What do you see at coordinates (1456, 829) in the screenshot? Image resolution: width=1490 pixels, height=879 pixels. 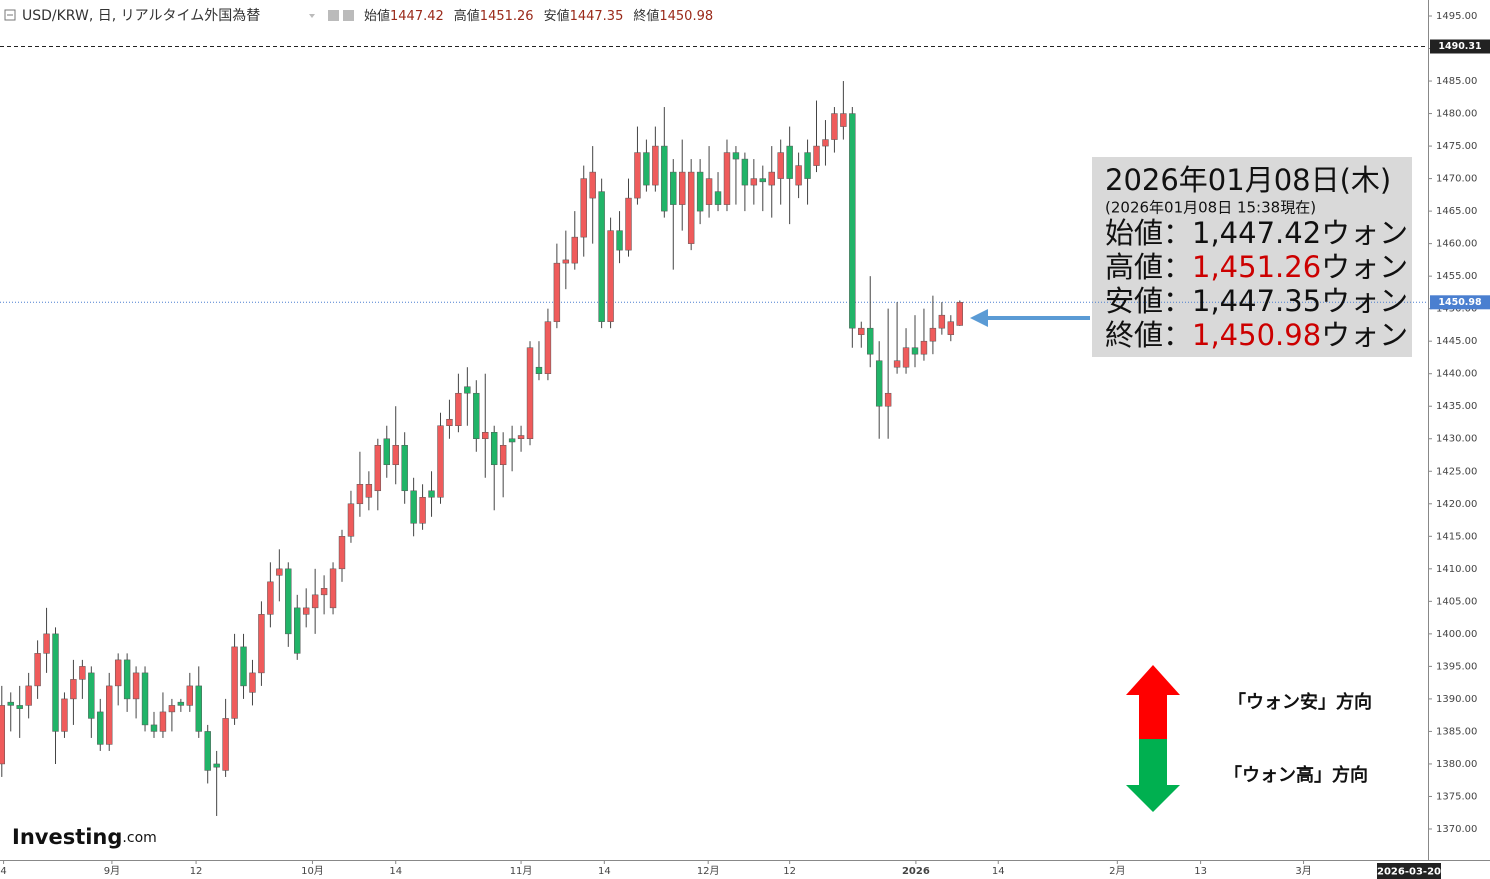 I see `y-tick-label: 1370.00` at bounding box center [1456, 829].